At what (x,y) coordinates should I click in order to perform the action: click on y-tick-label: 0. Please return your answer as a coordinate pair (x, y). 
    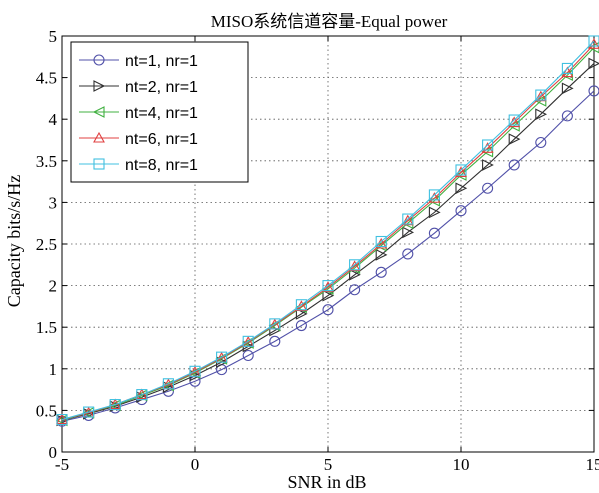
    Looking at the image, I should click on (53, 452).